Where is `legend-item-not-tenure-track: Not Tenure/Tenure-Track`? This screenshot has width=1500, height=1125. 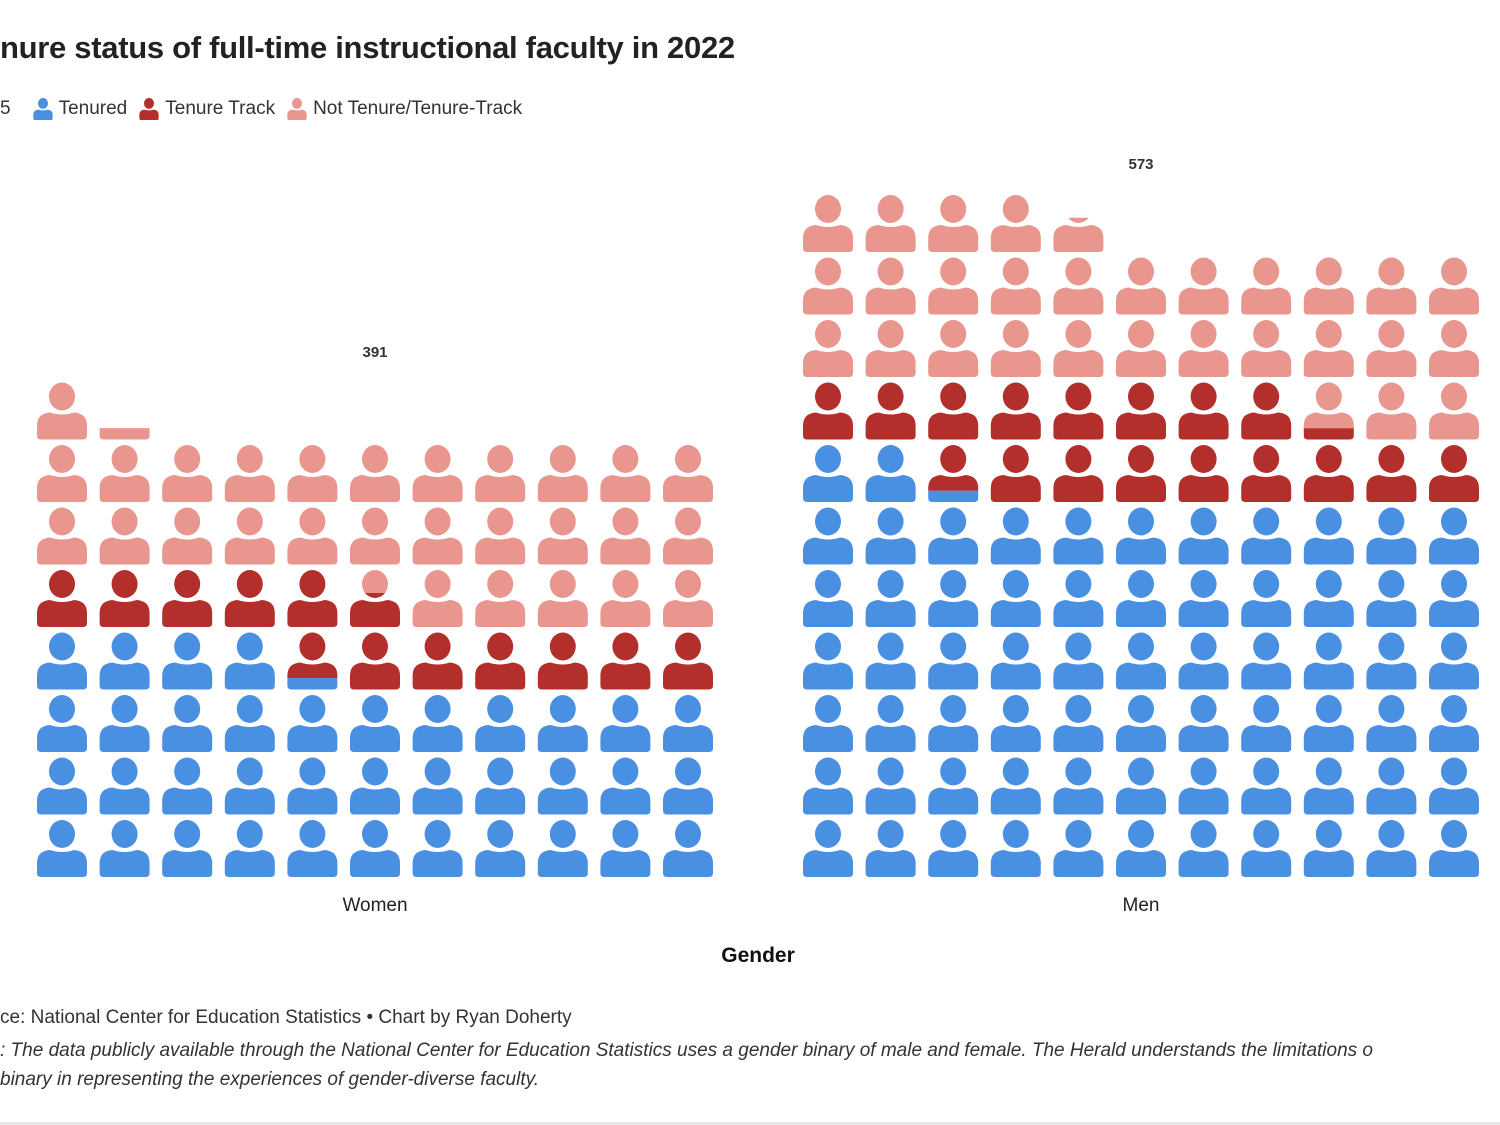
legend-item-not-tenure-track: Not Tenure/Tenure-Track is located at coordinates (404, 109).